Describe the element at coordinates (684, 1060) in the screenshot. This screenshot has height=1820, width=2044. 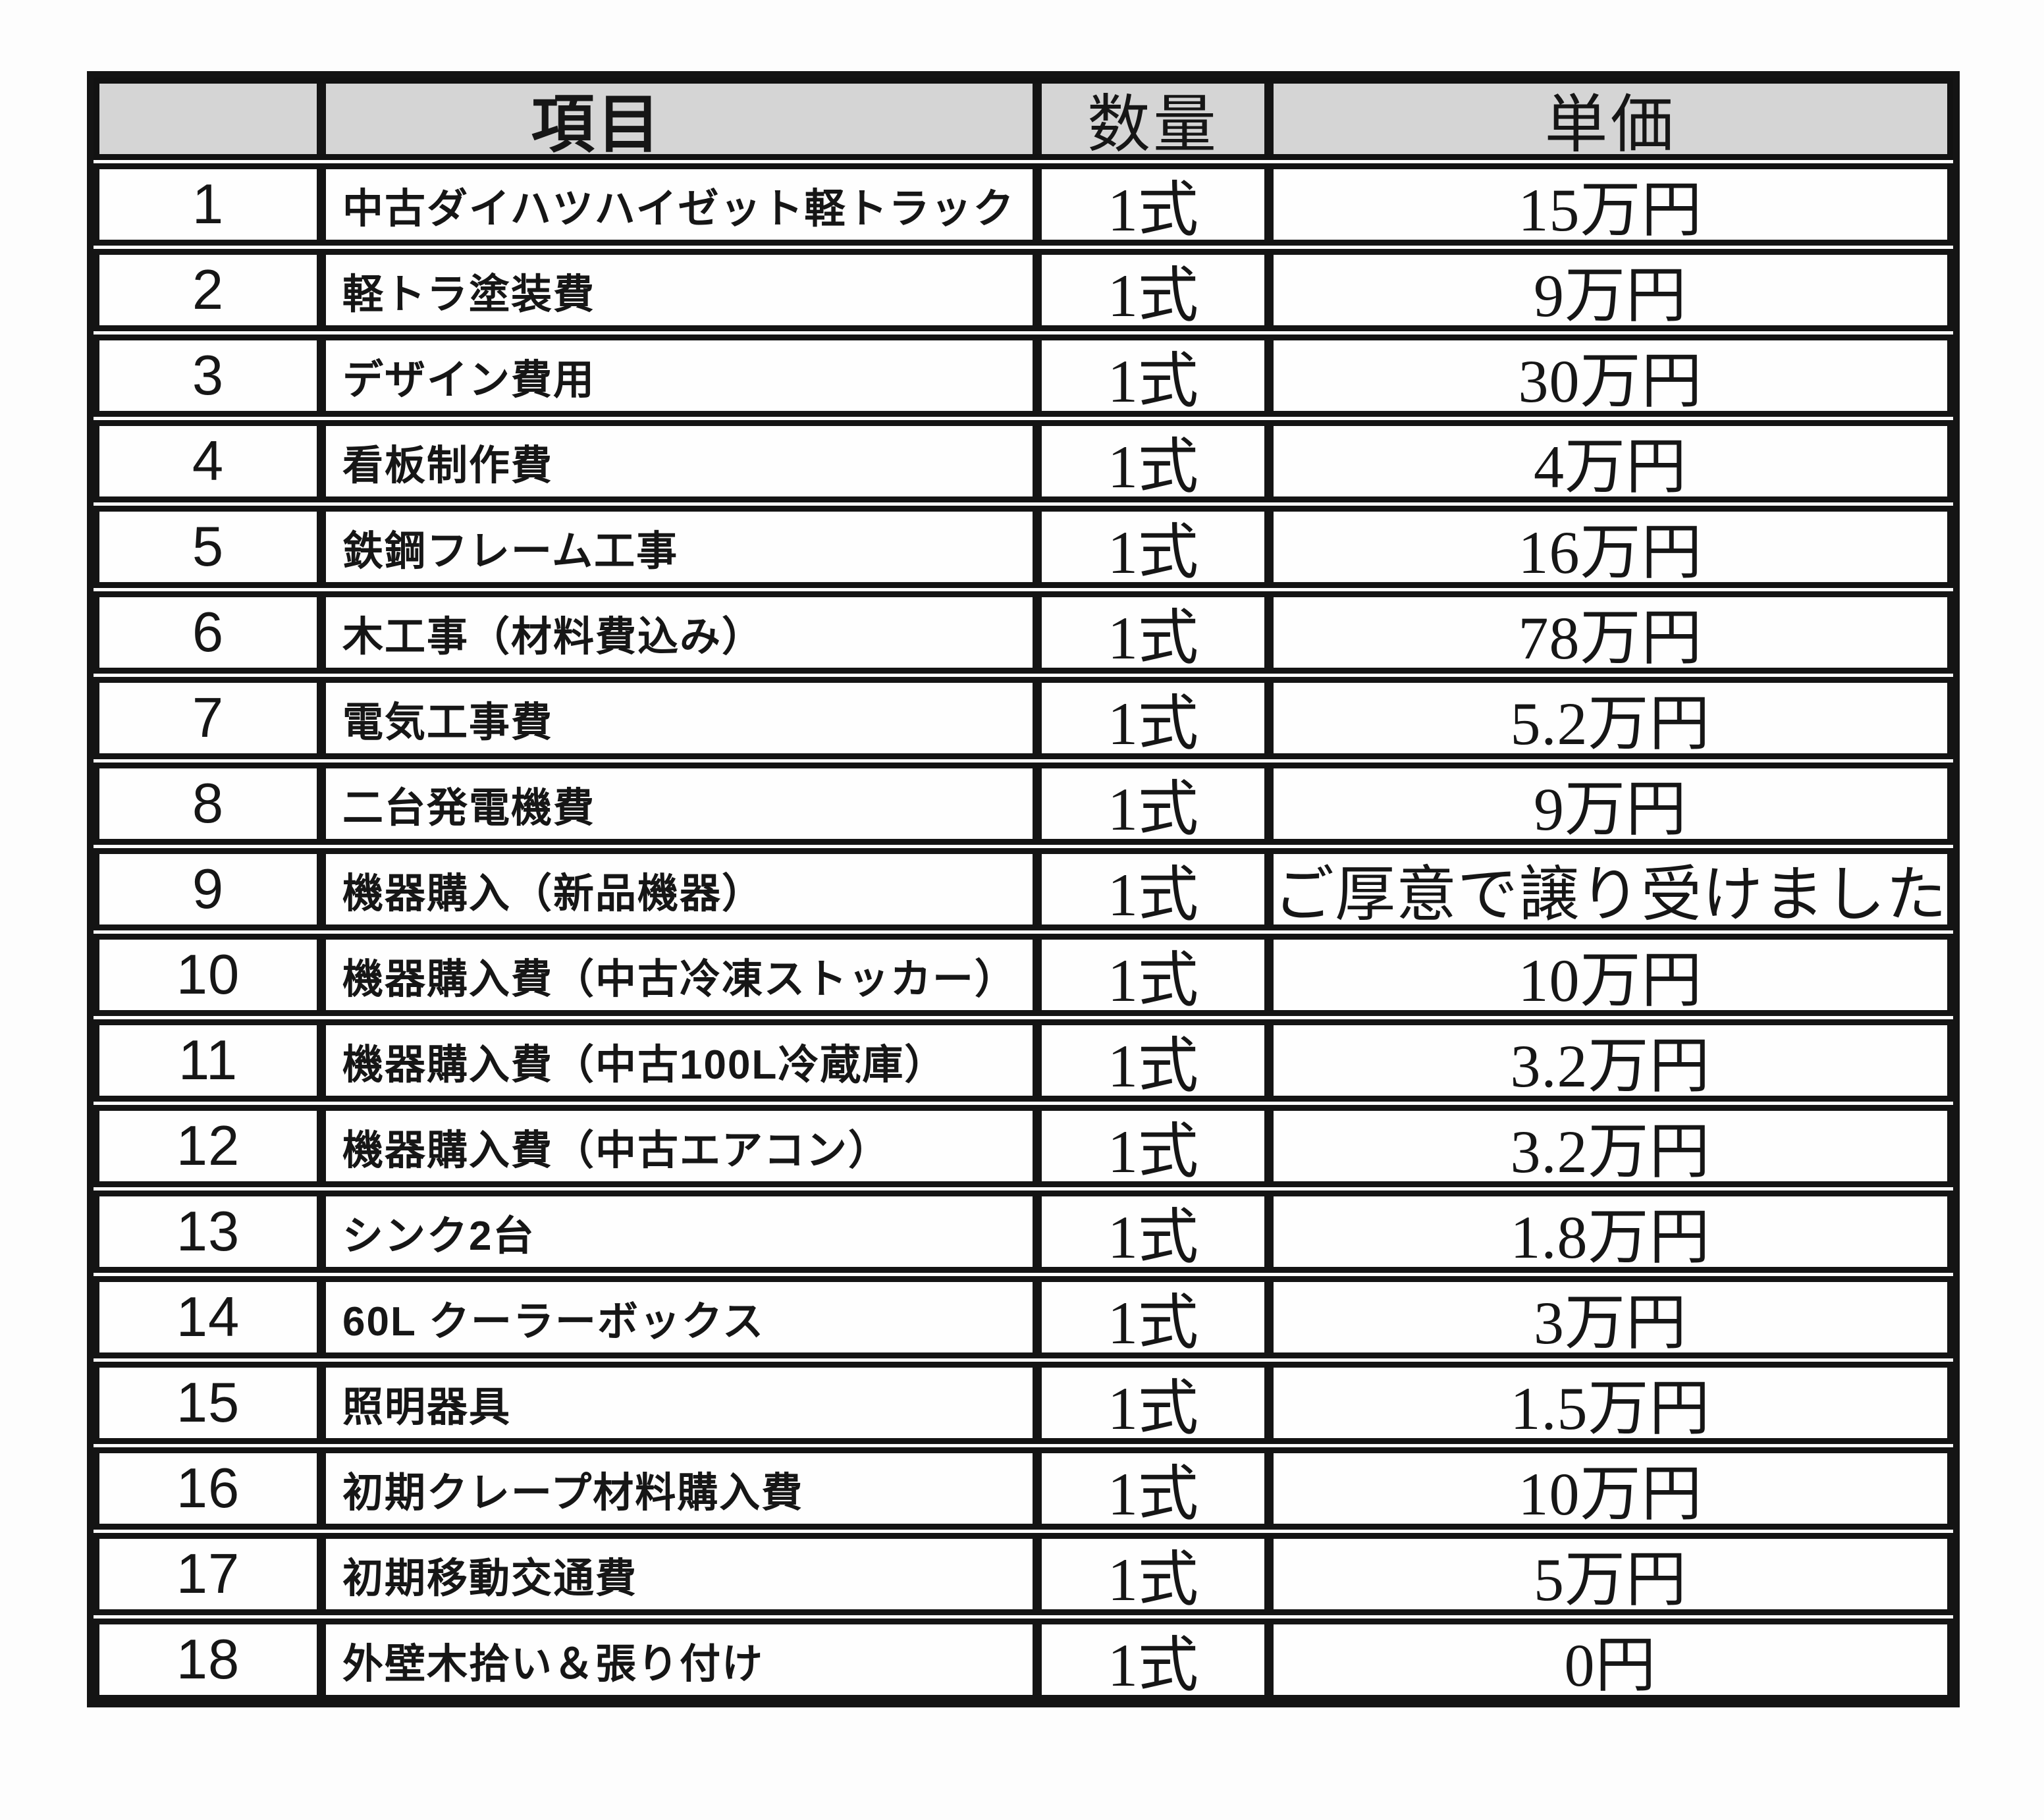
I see `item-cell: 機器購入費（中古100L冷蔵庫）` at that location.